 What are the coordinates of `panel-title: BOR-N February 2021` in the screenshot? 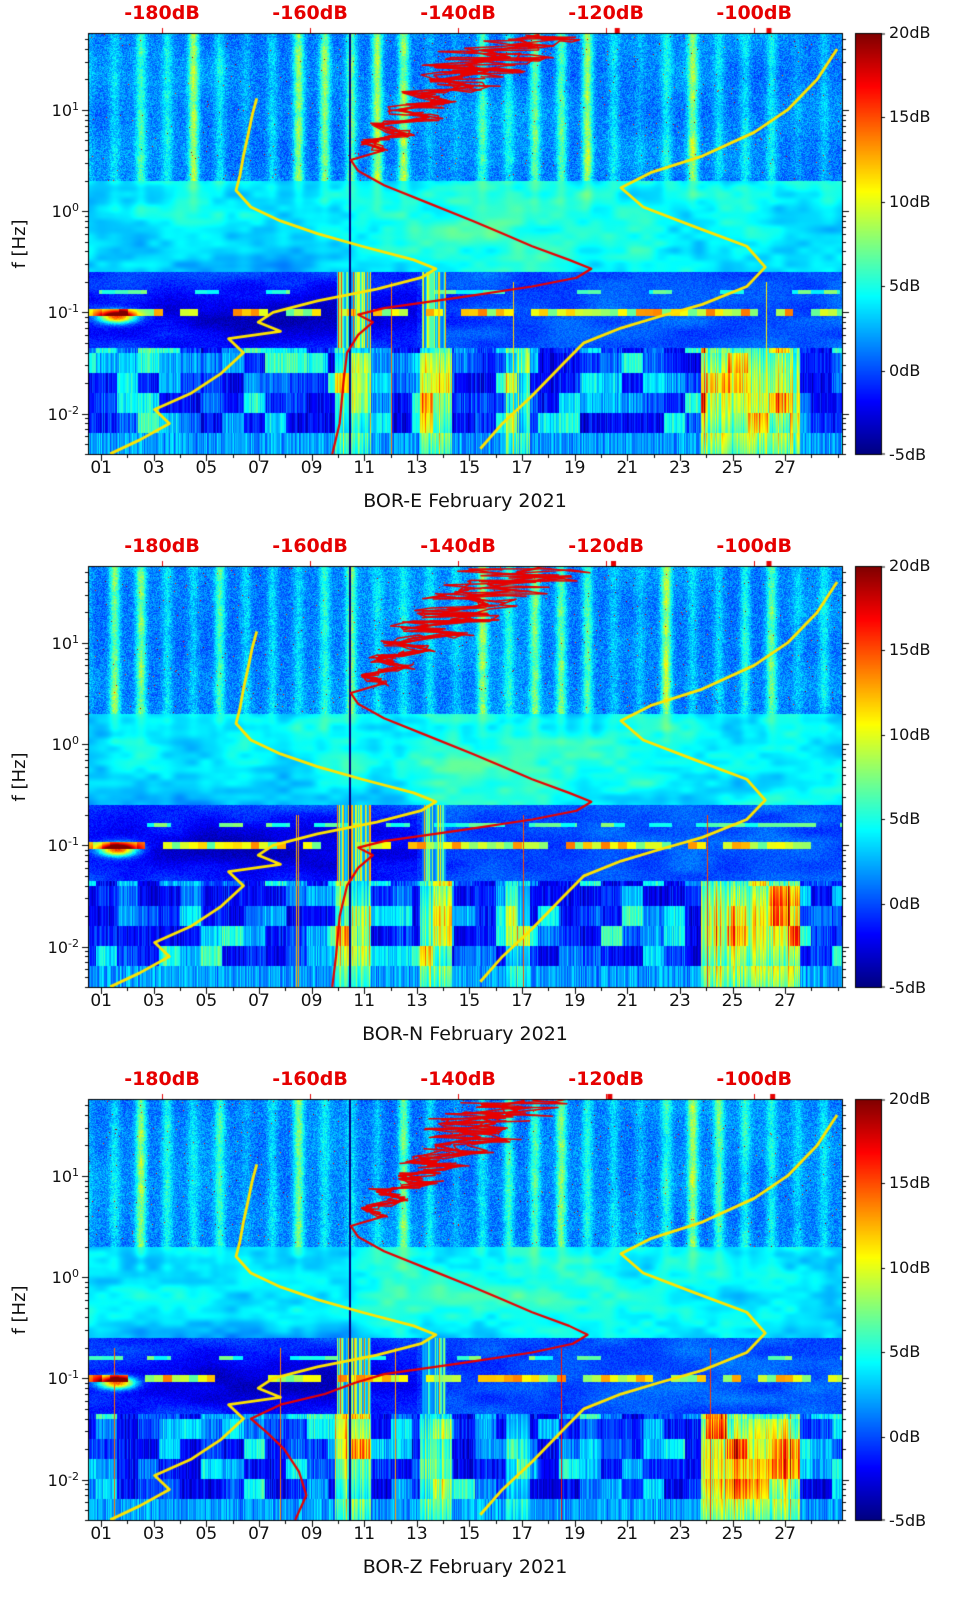 It's located at (465, 1034).